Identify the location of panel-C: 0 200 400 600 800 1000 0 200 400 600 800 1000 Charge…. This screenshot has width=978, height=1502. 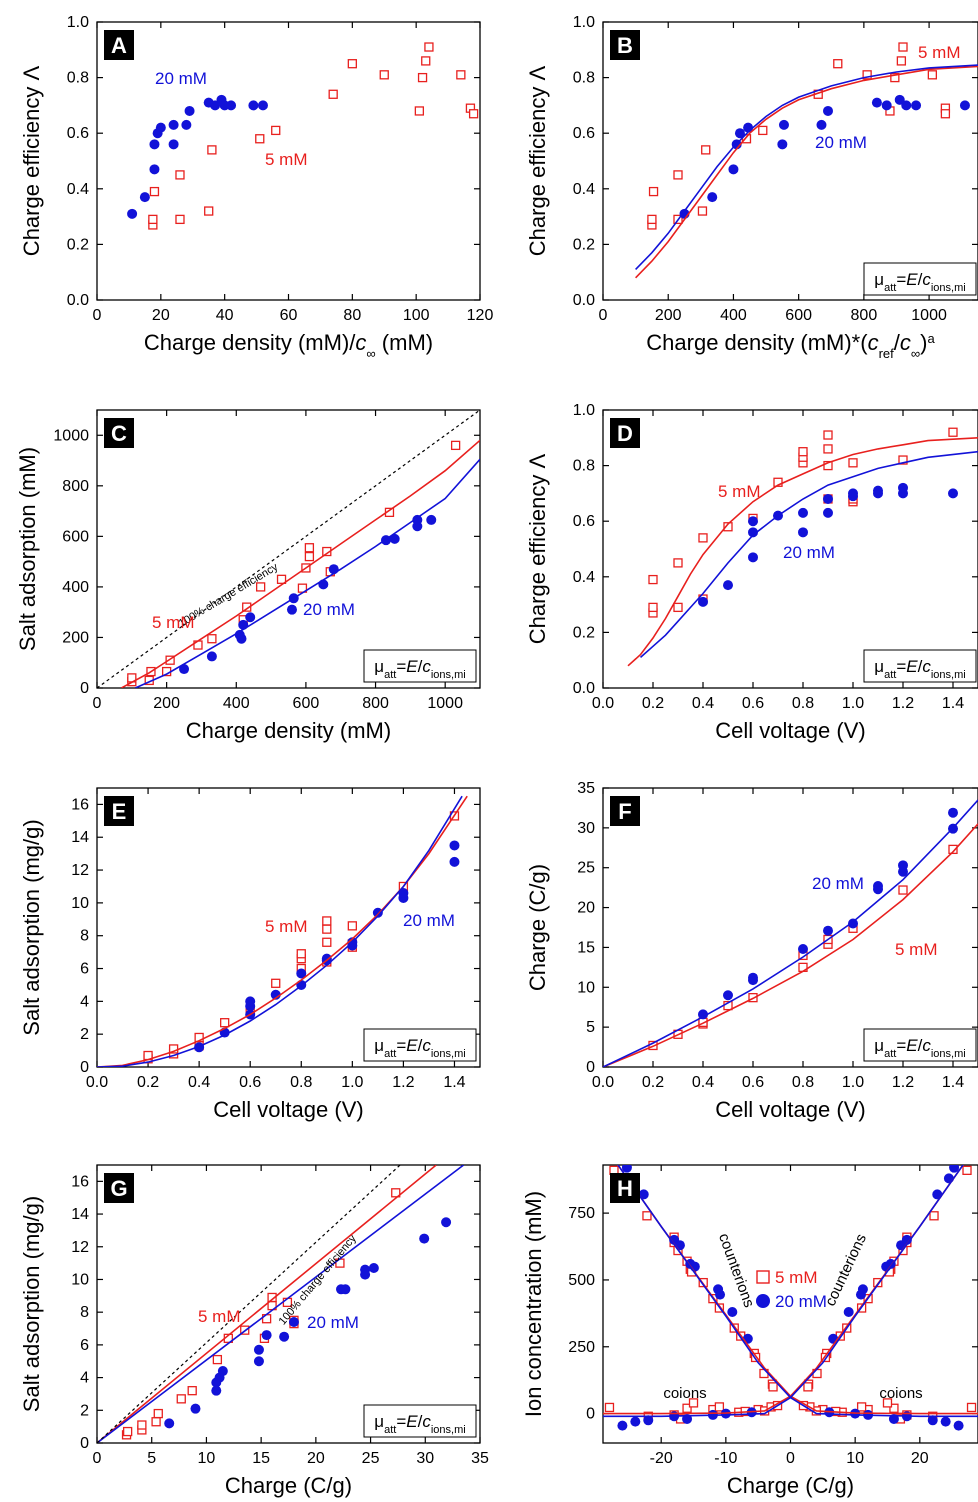
(248, 576).